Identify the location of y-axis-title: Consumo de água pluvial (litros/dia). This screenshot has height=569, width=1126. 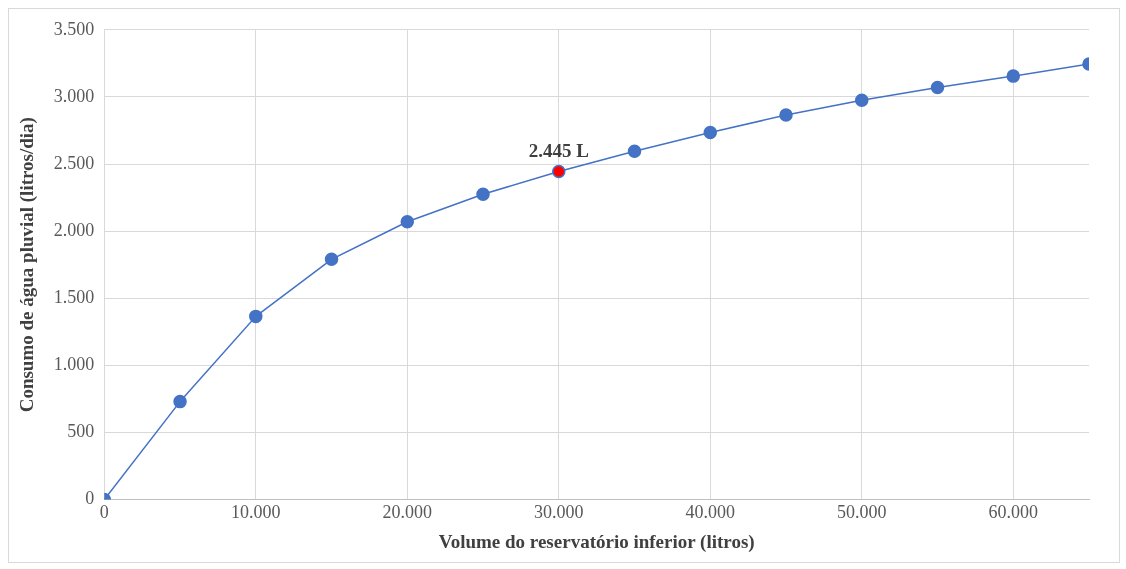
(27, 265).